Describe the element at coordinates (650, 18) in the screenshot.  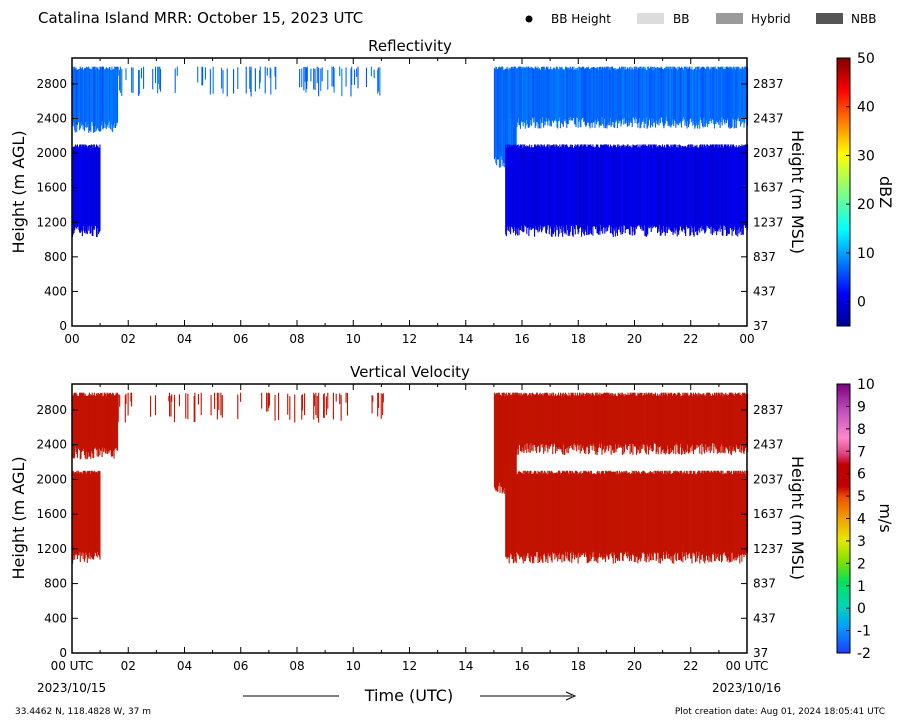
I see `legend-bb-swatch` at that location.